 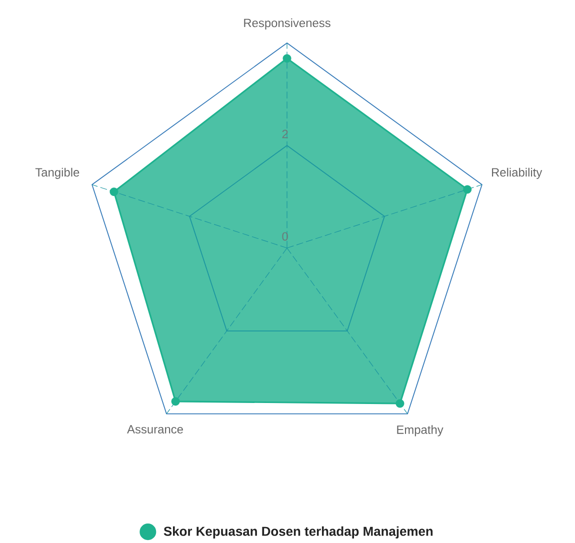 What do you see at coordinates (287, 24) in the screenshot?
I see `spoke-label: Responsiveness` at bounding box center [287, 24].